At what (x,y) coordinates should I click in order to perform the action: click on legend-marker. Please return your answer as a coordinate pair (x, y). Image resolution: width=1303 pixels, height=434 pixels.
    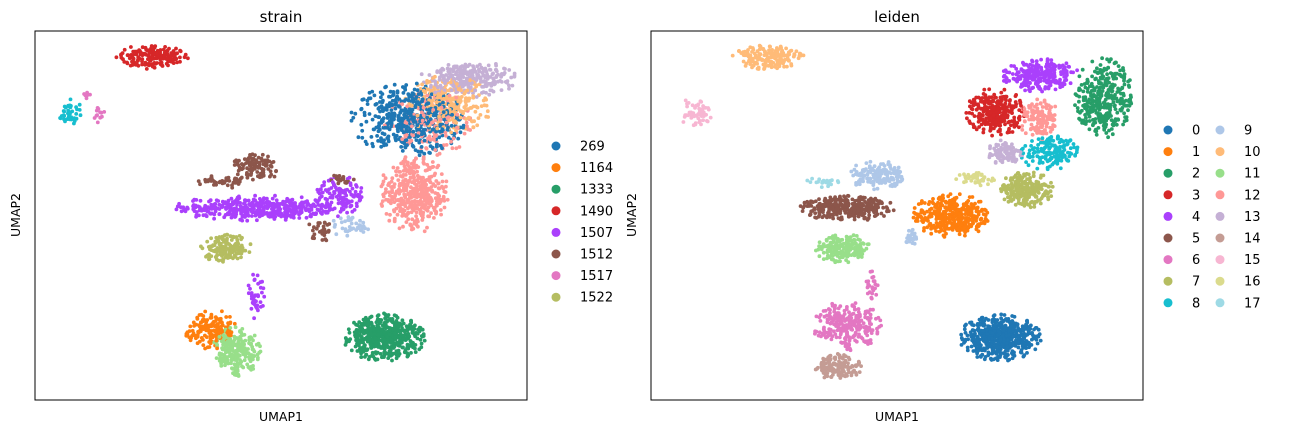
    Looking at the image, I should click on (556, 232).